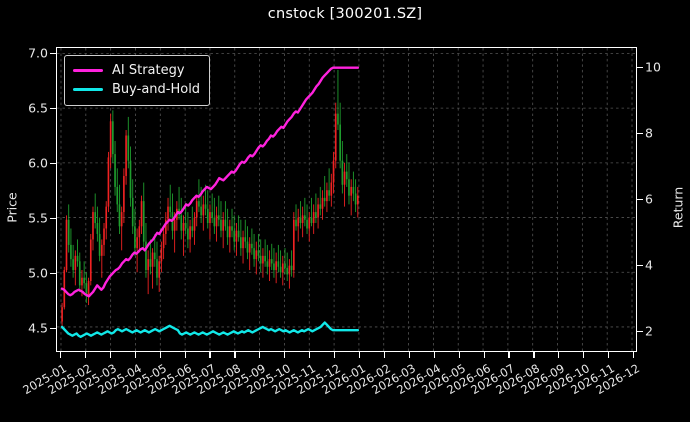  Describe the element at coordinates (38, 273) in the screenshot. I see `y-tick-label-left: 5.0` at that location.